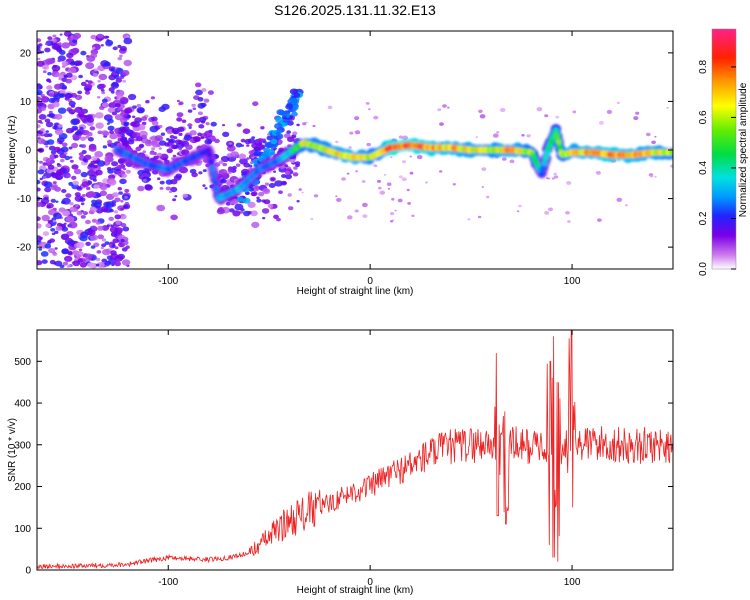  What do you see at coordinates (28, 151) in the screenshot?
I see `y-tick-label: 0` at bounding box center [28, 151].